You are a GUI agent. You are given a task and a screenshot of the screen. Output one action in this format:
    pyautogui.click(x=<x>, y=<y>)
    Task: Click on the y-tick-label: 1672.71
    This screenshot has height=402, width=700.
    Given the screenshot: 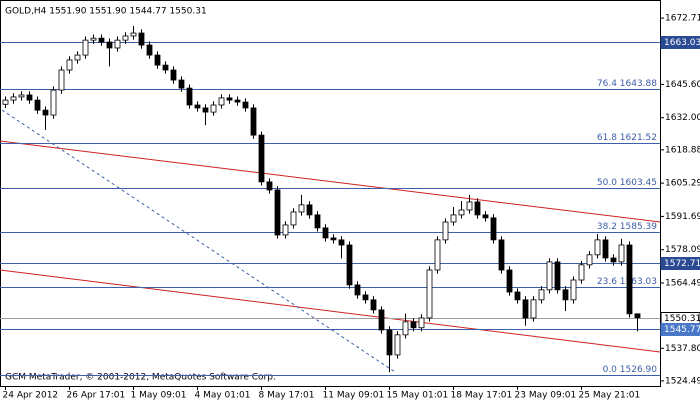 What is the action you would take?
    pyautogui.click(x=682, y=19)
    